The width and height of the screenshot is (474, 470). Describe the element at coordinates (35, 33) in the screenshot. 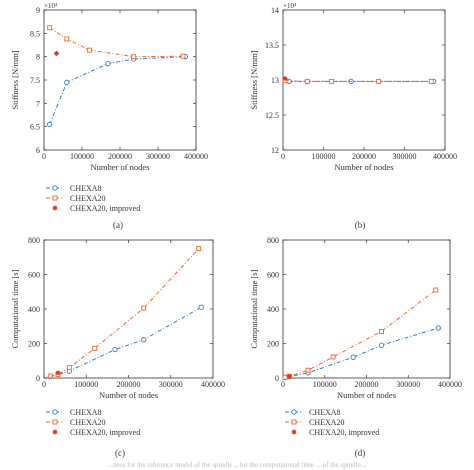

I see `y-tick-label: 8.5` at that location.